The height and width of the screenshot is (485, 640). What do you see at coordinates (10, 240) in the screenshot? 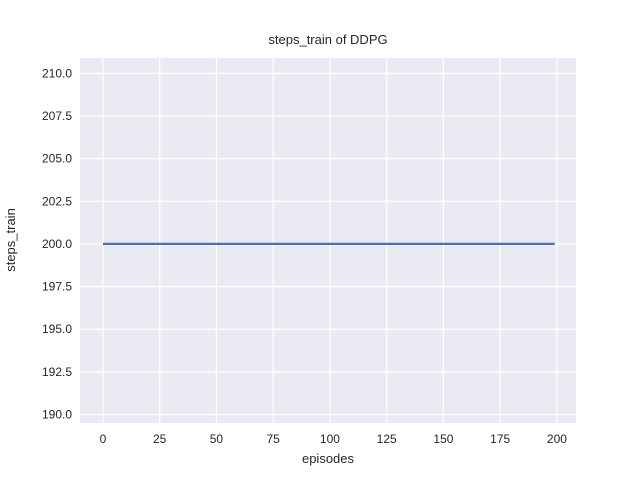
I see `y-axis-label: steps_train` at bounding box center [10, 240].